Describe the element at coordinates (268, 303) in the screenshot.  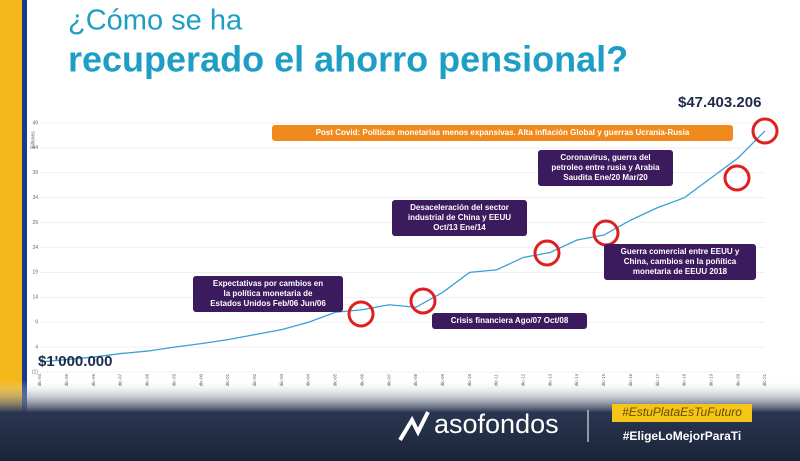
I see `annotation-text: Estados Unidos Feb/06 Jun/06` at that location.